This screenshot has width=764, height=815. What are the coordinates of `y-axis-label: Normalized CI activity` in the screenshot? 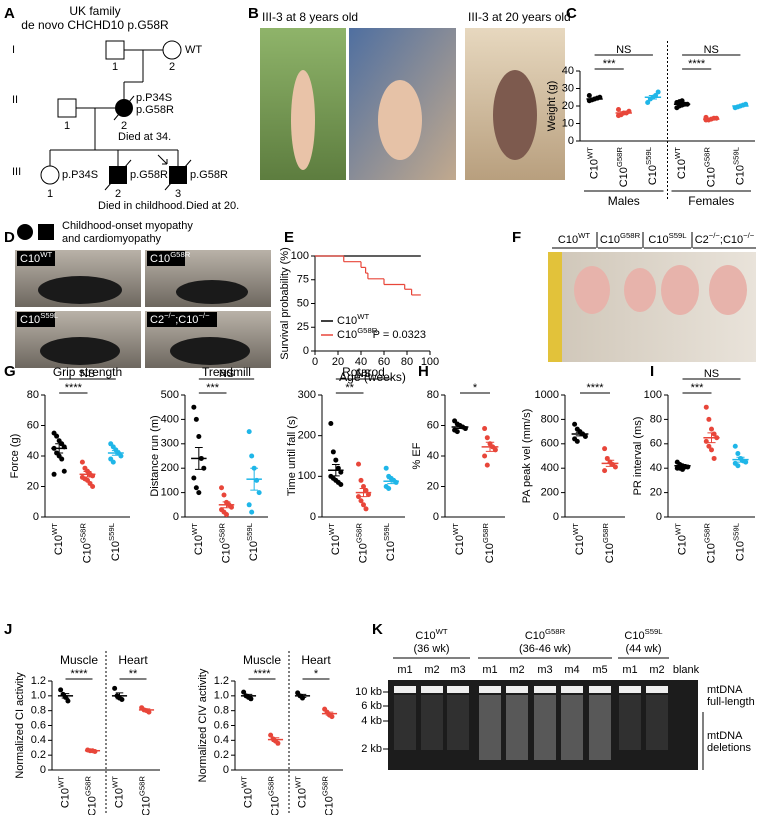 It's located at (20, 725).